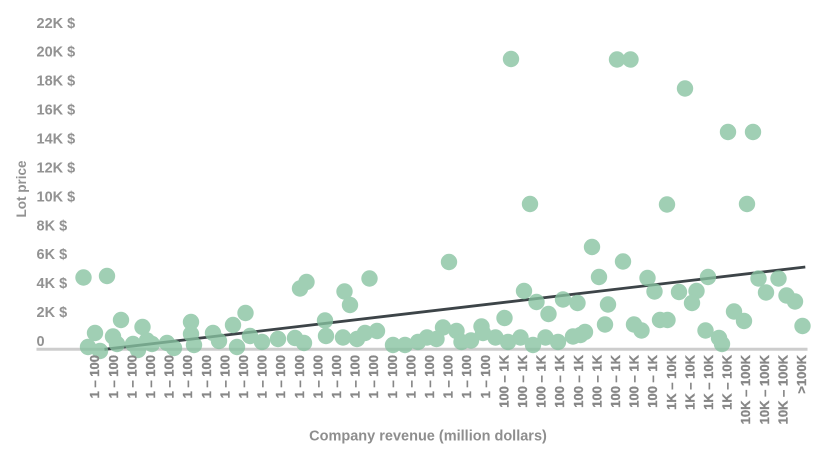 The image size is (819, 457). I want to click on svg-text: 2K $, so click(52, 313).